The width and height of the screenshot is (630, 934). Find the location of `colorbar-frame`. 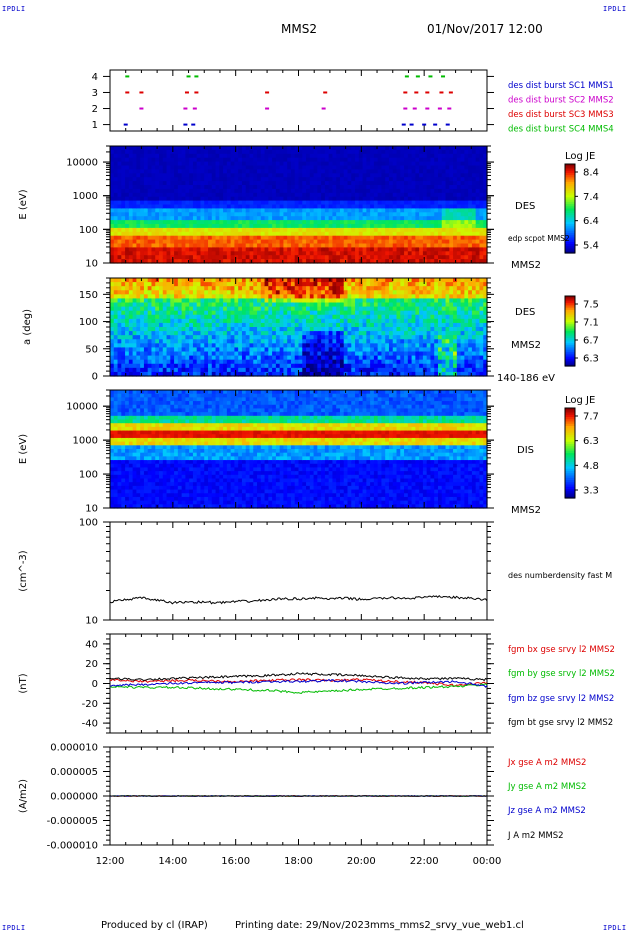

colorbar-frame is located at coordinates (570, 208).